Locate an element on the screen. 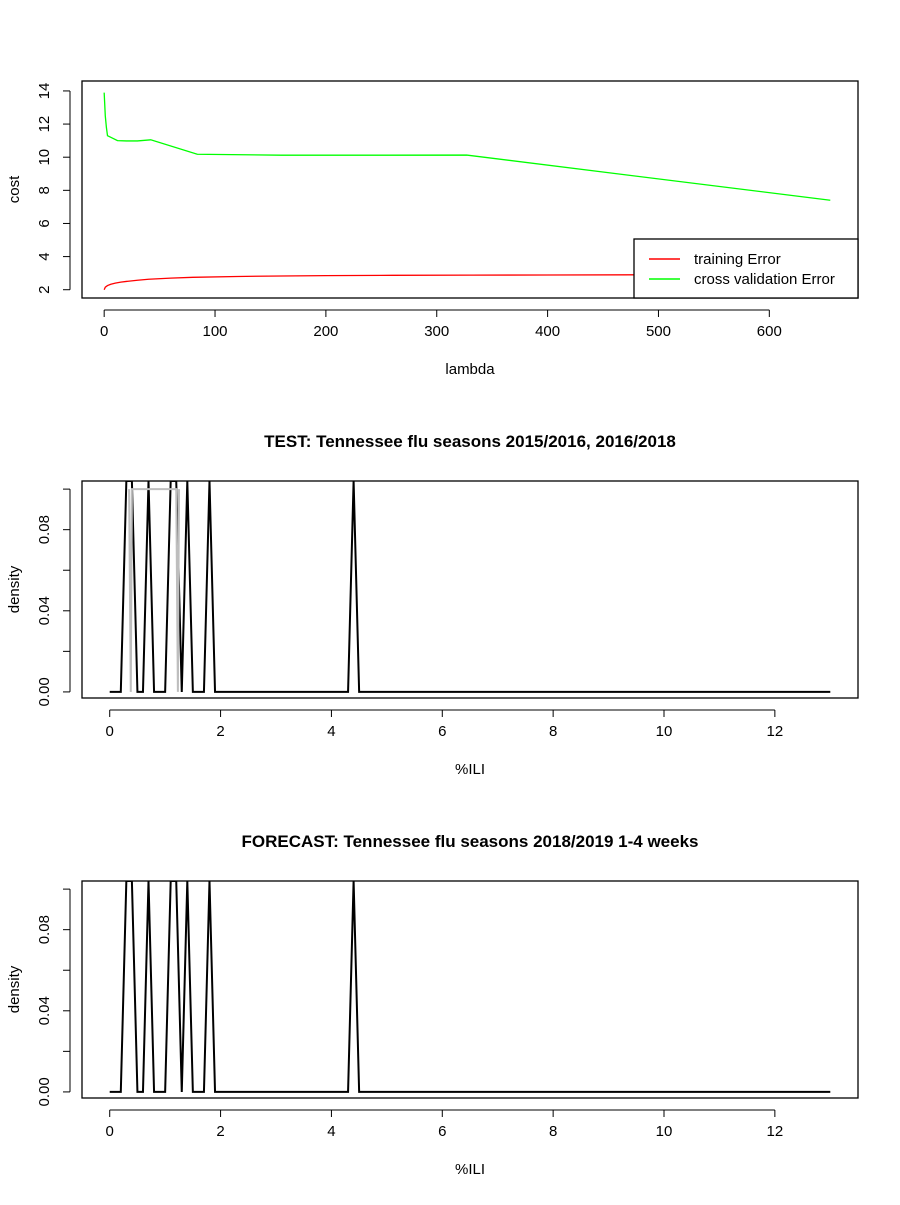 This screenshot has width=900, height=1205. y-tick-label: 2 is located at coordinates (44, 290).